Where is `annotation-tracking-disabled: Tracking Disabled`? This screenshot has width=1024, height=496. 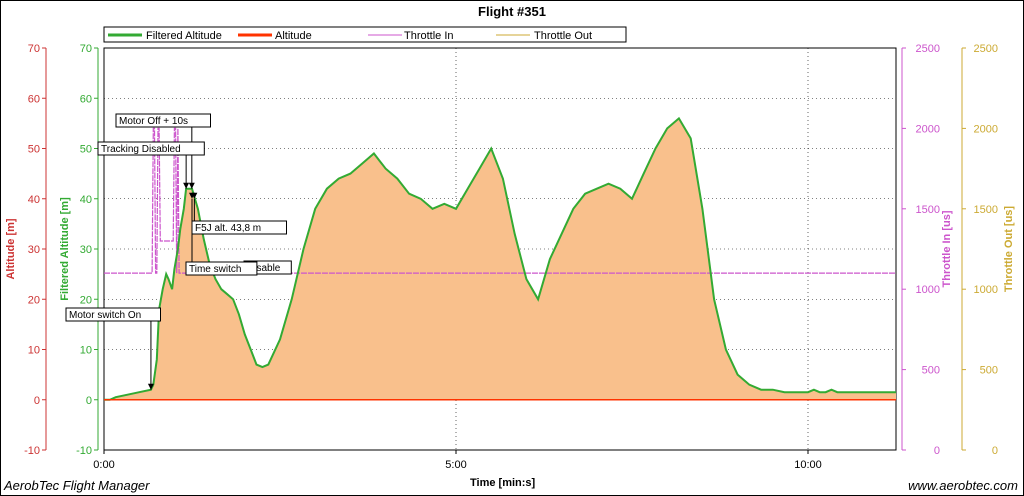 annotation-tracking-disabled: Tracking Disabled is located at coordinates (141, 149).